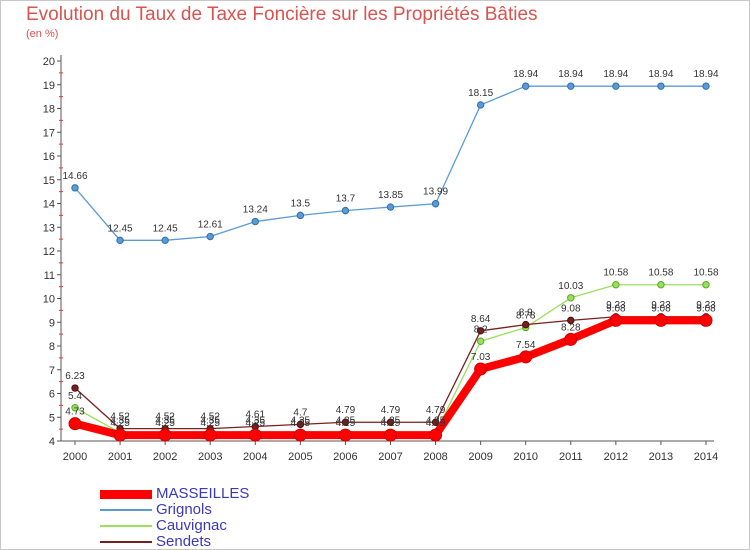  What do you see at coordinates (52, 347) in the screenshot?
I see `y-tick-label: 8` at bounding box center [52, 347].